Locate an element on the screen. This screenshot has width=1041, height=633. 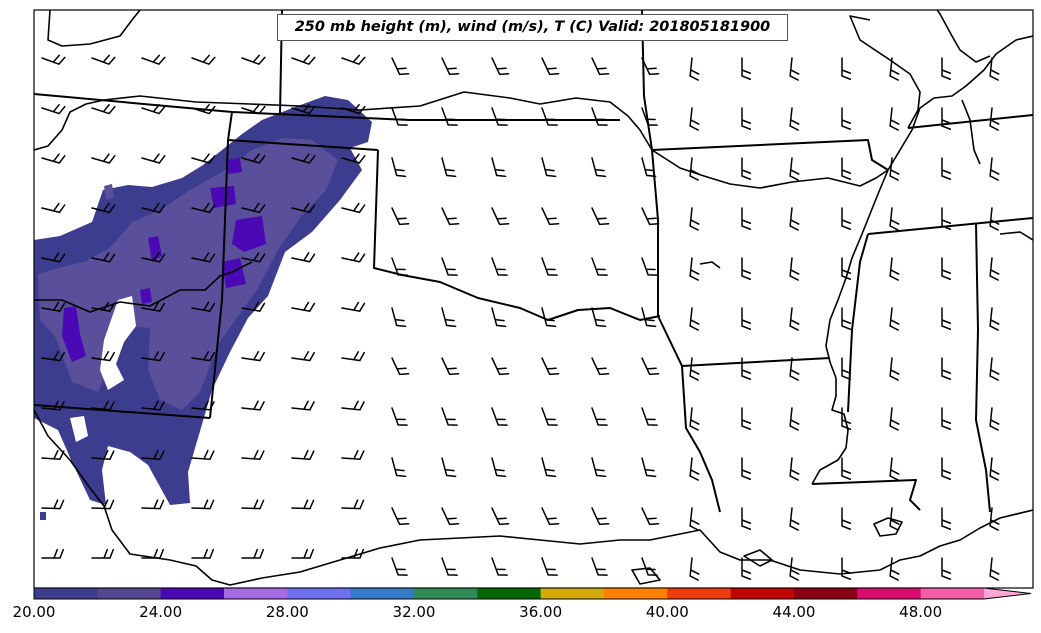
colorbar-tick-label: 48.00 is located at coordinates (921, 612).